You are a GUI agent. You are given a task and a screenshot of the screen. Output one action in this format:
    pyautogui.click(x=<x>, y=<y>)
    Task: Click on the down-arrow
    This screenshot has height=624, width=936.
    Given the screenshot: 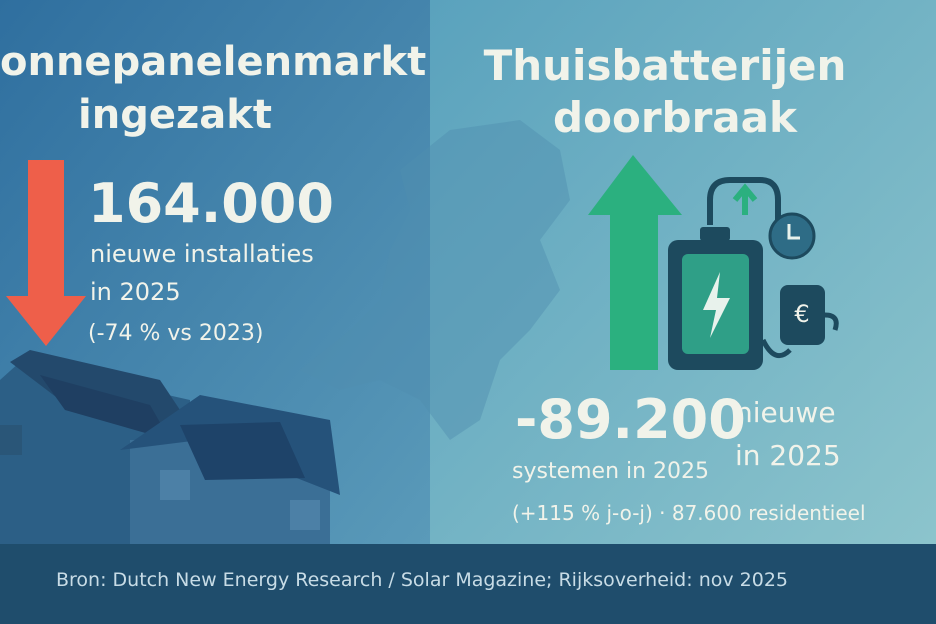 What is the action you would take?
    pyautogui.click(x=46, y=253)
    